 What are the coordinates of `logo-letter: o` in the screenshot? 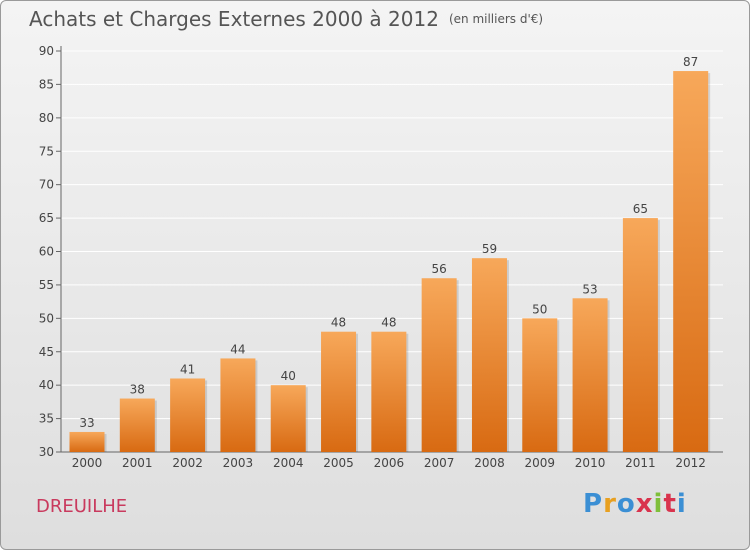 It's located at (626, 504).